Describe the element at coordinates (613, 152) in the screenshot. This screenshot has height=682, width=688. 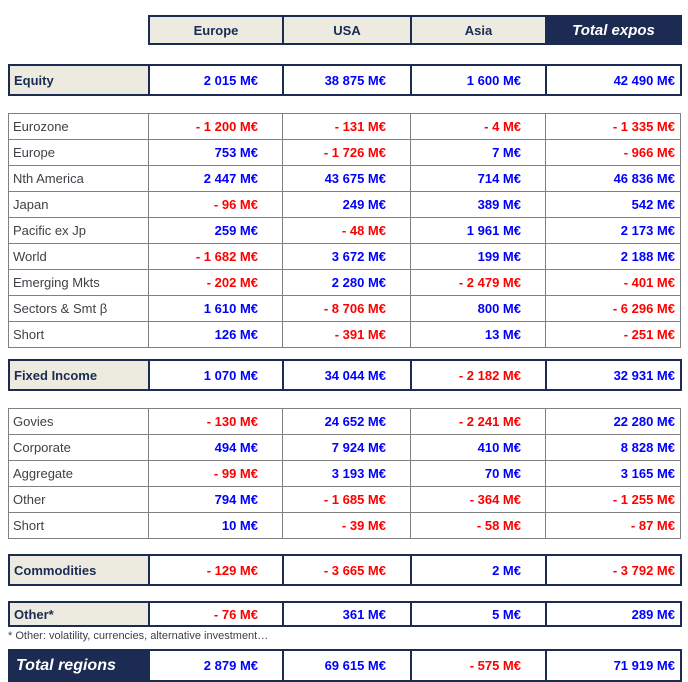
I see `value-cell: - 966 M€` at that location.